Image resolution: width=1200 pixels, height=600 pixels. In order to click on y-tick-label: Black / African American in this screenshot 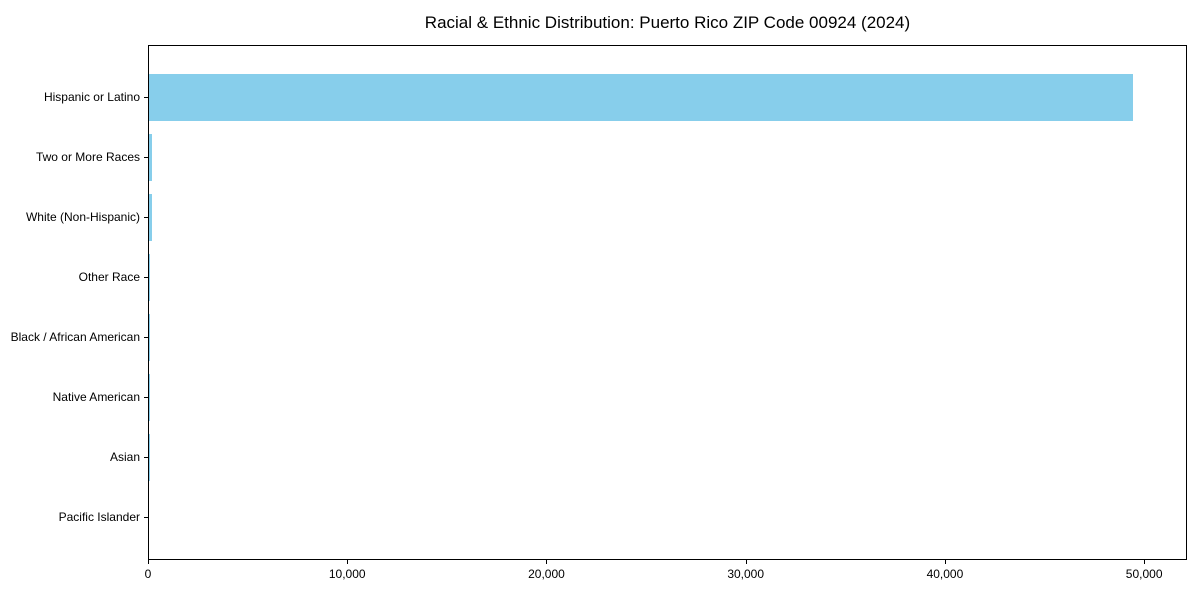, I will do `click(75, 337)`.